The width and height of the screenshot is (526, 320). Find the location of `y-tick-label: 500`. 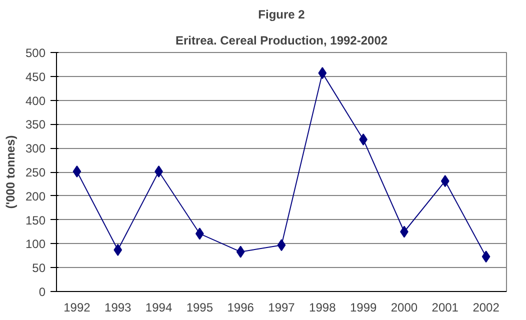

y-tick-label: 500 is located at coordinates (35, 53).